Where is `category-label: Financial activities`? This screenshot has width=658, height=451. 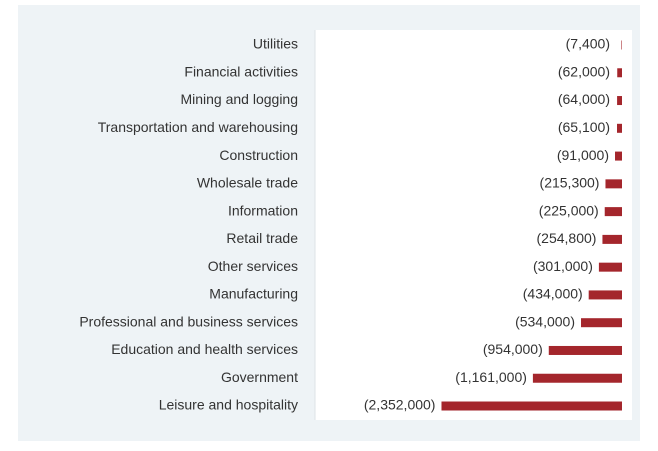 category-label: Financial activities is located at coordinates (241, 71).